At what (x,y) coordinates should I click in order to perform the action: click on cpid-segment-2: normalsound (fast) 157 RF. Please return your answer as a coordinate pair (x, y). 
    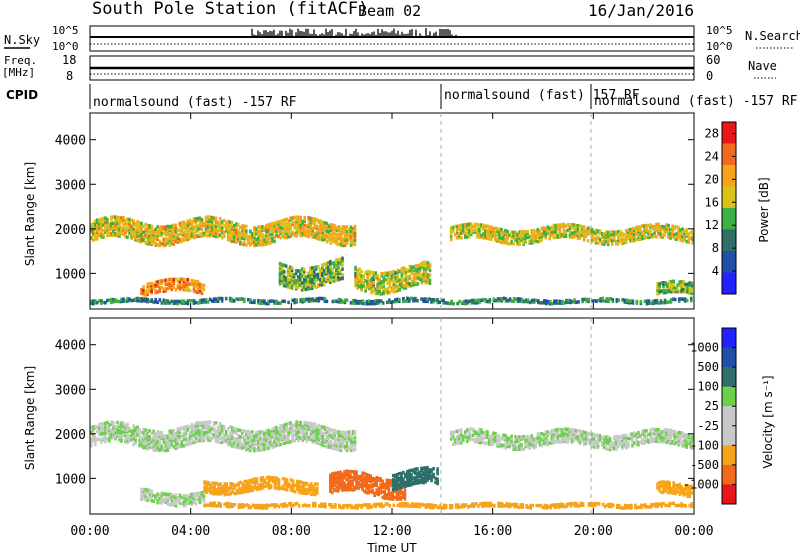
    Looking at the image, I should click on (542, 95).